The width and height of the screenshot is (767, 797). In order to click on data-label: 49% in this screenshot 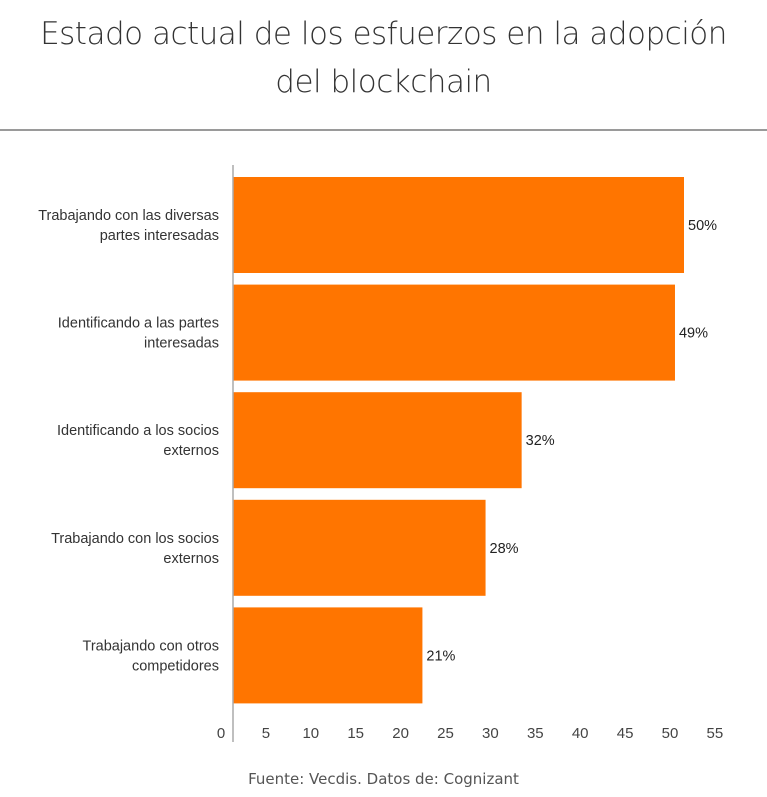, I will do `click(693, 334)`.